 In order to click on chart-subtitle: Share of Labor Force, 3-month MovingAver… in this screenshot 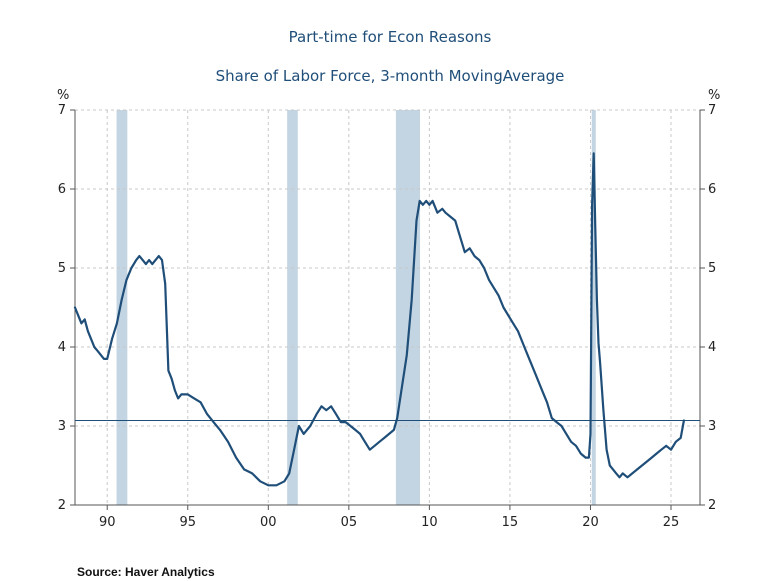, I will do `click(390, 76)`.